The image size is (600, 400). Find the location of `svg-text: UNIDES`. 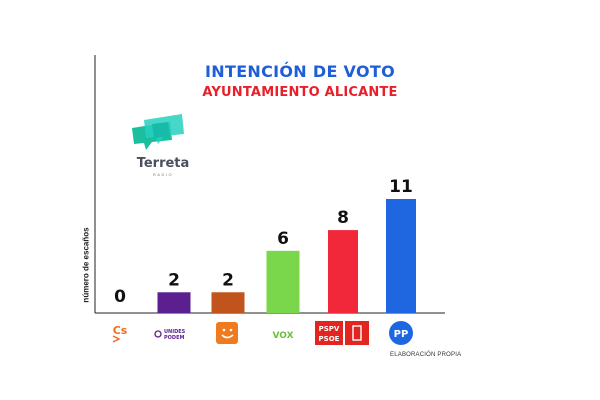

svg-text: UNIDES is located at coordinates (175, 332).